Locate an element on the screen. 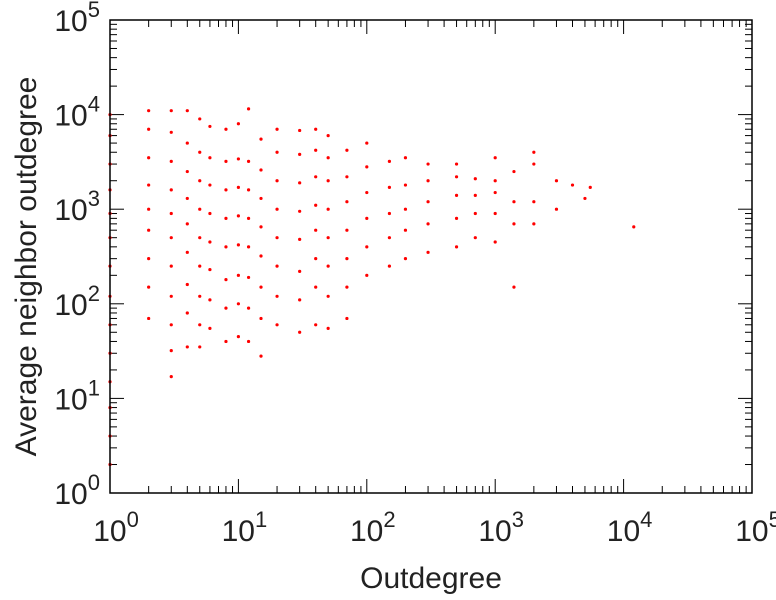 This screenshot has height=600, width=776. y-axis-label: Average neighbor outdegree is located at coordinates (26, 267).